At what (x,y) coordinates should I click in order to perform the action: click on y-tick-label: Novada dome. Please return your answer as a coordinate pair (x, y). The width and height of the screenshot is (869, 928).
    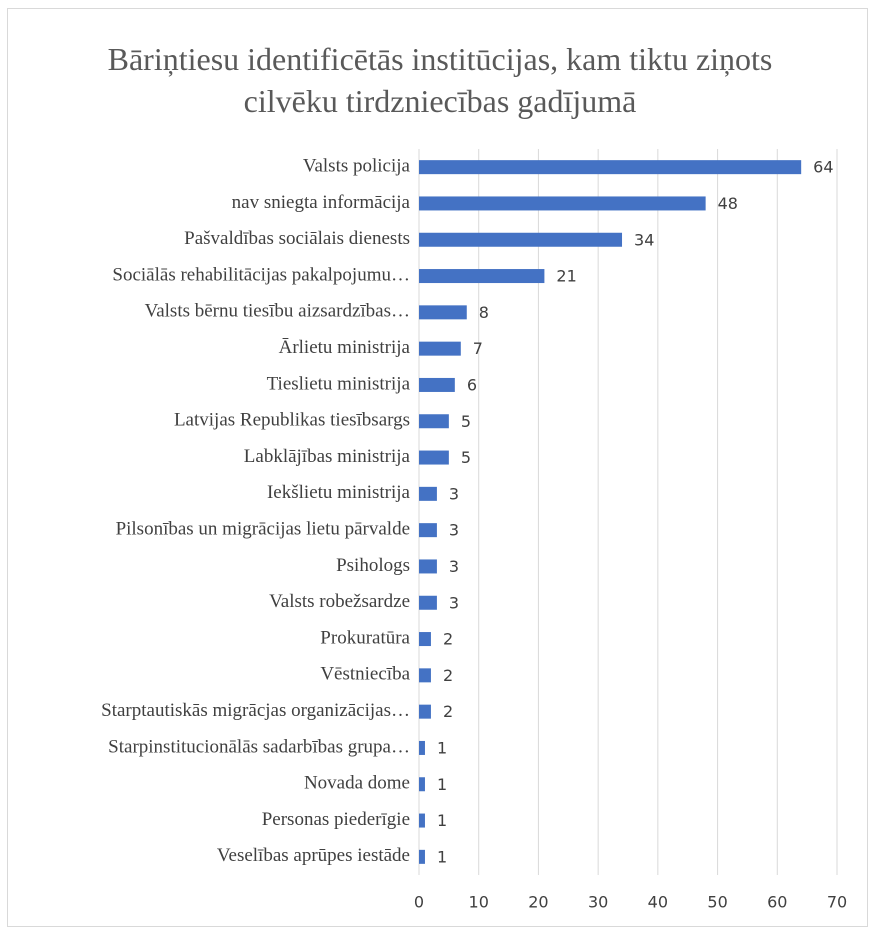
    Looking at the image, I should click on (357, 783).